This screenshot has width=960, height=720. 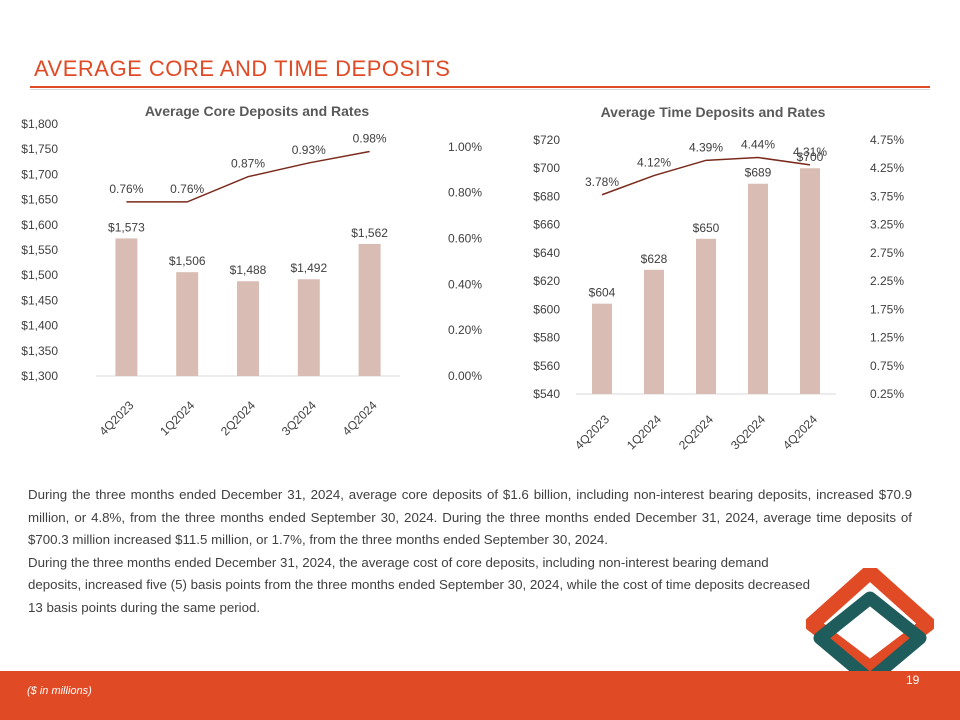 I want to click on rate-data-label: 4.12%, so click(x=654, y=163).